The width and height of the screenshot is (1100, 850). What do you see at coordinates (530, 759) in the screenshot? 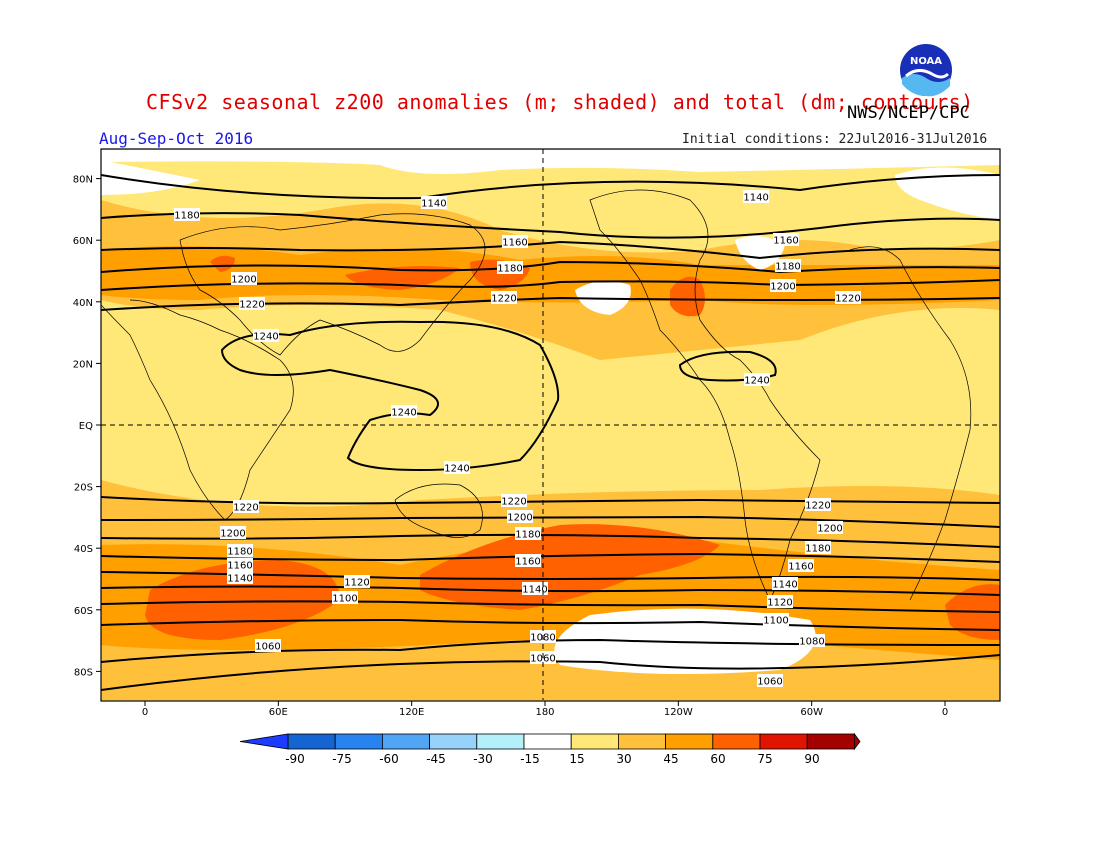
I see `colorbar-tick-label: -15` at bounding box center [530, 759].